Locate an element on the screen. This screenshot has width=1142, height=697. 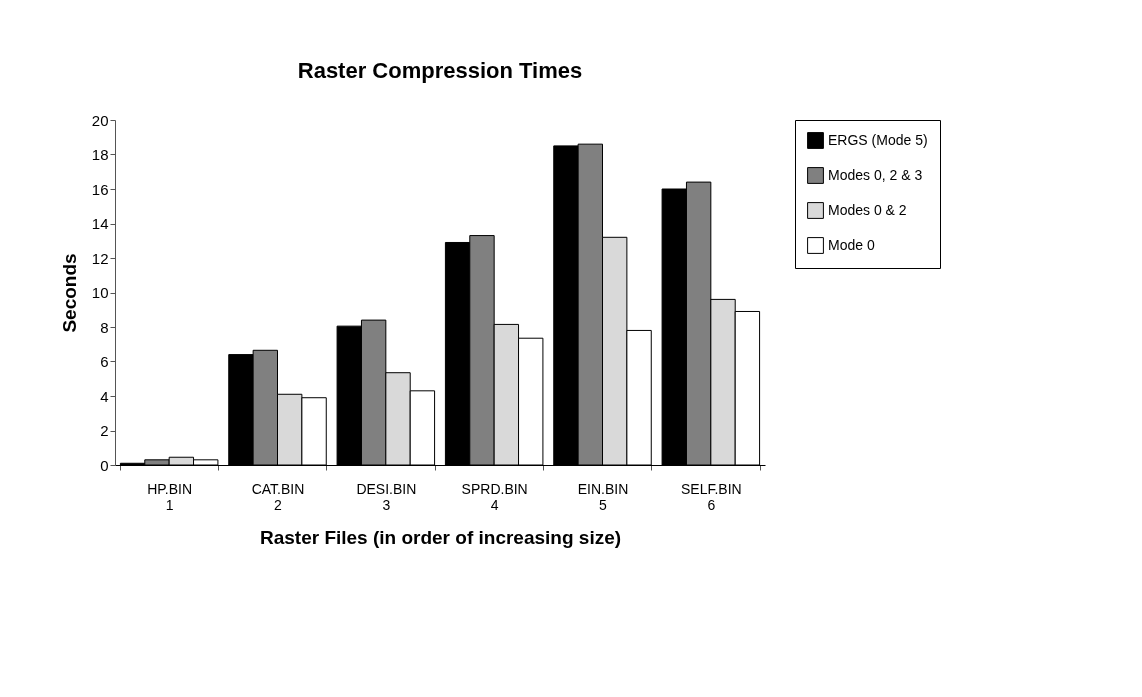
y-tick-label: 2 is located at coordinates (104, 430).